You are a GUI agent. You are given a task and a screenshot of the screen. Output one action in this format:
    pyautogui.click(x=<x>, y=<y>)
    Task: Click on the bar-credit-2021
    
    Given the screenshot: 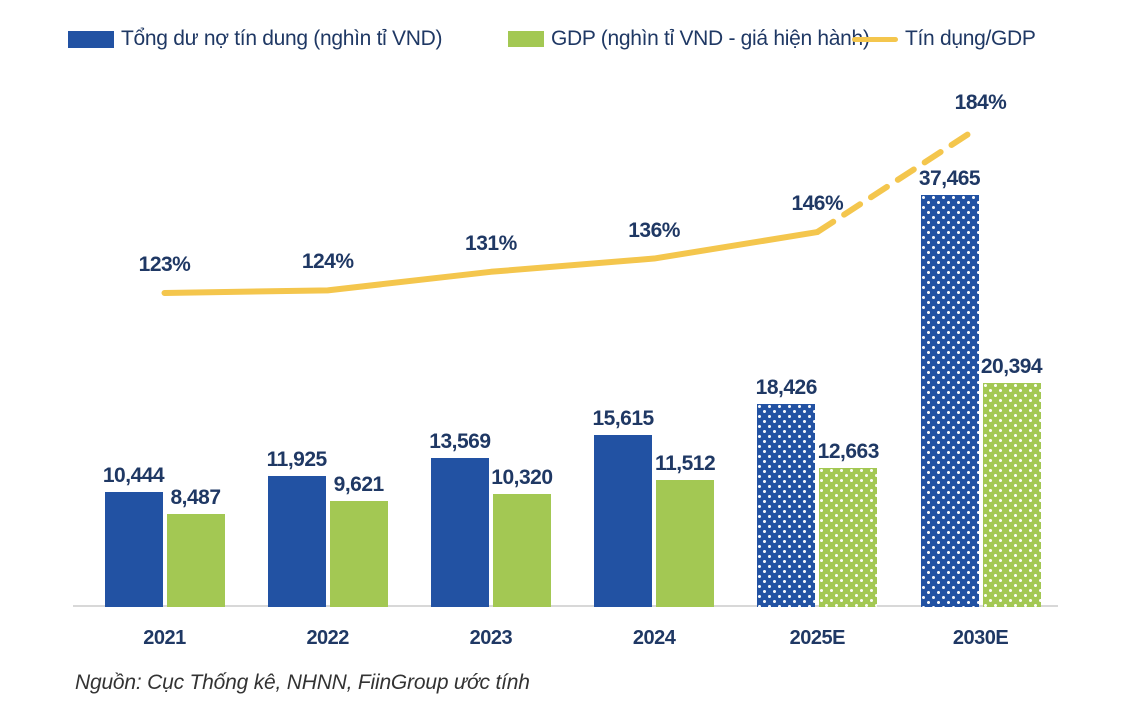 What is the action you would take?
    pyautogui.click(x=133, y=549)
    